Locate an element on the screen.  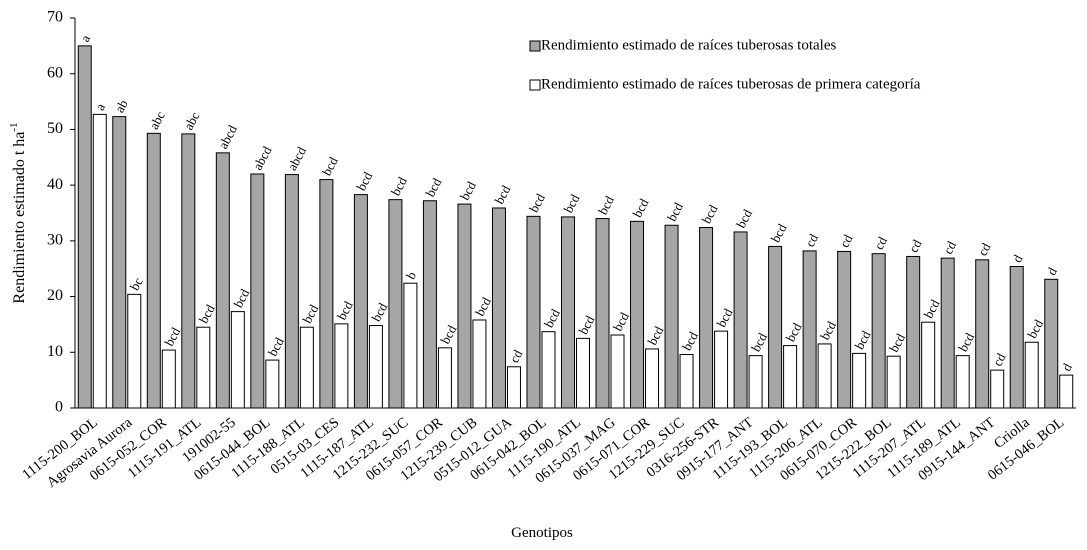
y-tick-label: 0 is located at coordinates (59, 407).